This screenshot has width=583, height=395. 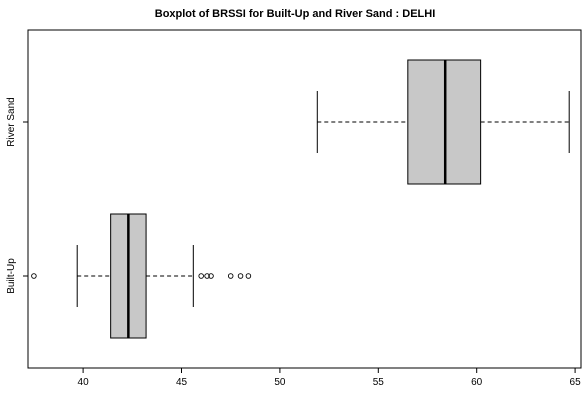 I want to click on box-built-up, so click(x=141, y=276).